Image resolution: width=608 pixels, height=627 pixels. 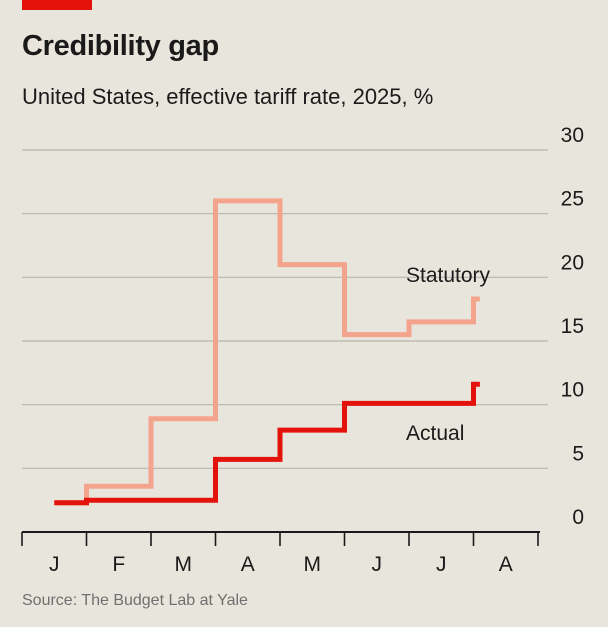 I want to click on y-tick-label: 10, so click(x=572, y=390).